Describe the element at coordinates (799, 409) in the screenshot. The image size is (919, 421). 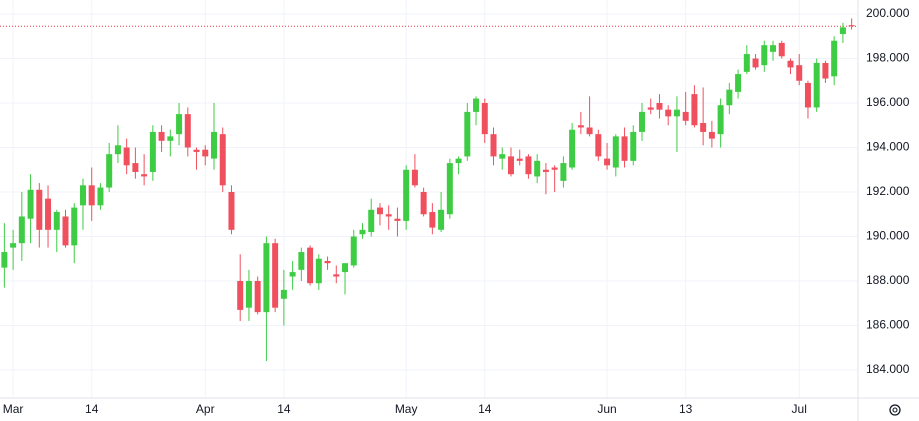
I see `x-tick-label: Jul` at that location.